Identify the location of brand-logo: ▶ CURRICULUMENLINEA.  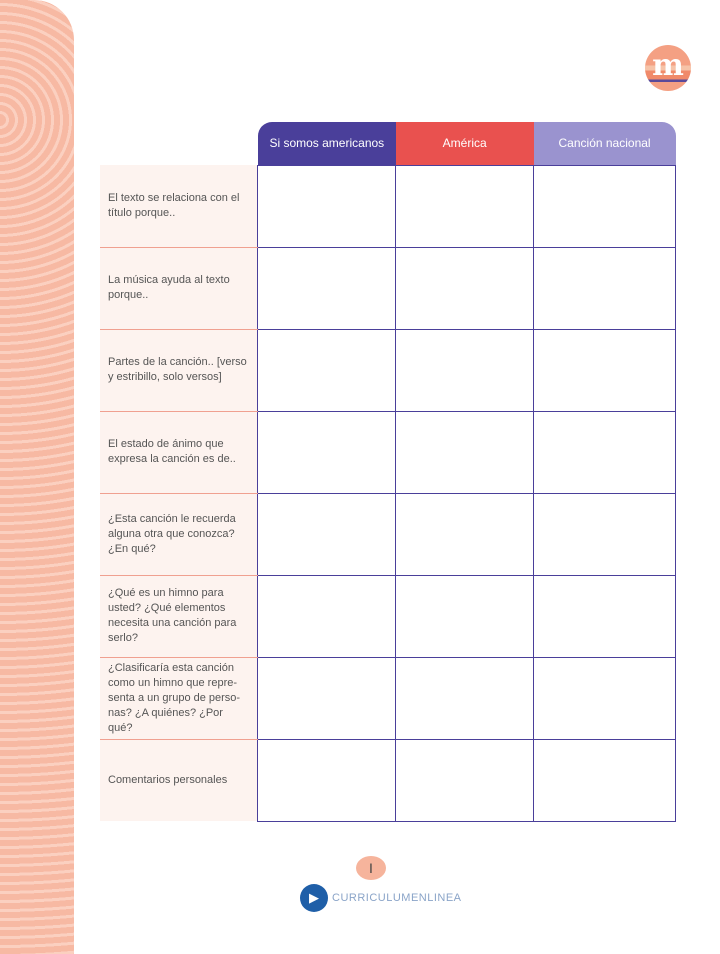
(381, 898).